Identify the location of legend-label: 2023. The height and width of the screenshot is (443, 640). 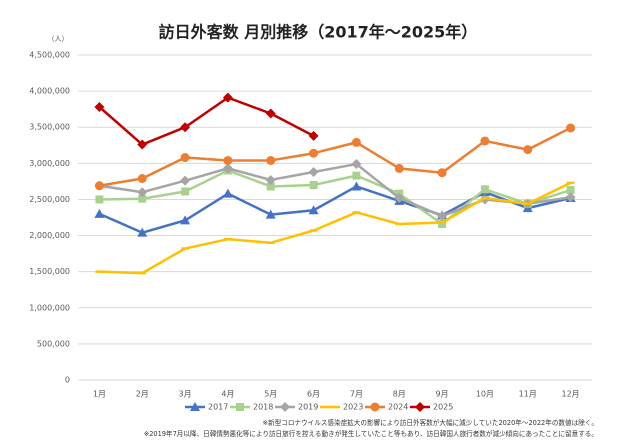
(353, 407).